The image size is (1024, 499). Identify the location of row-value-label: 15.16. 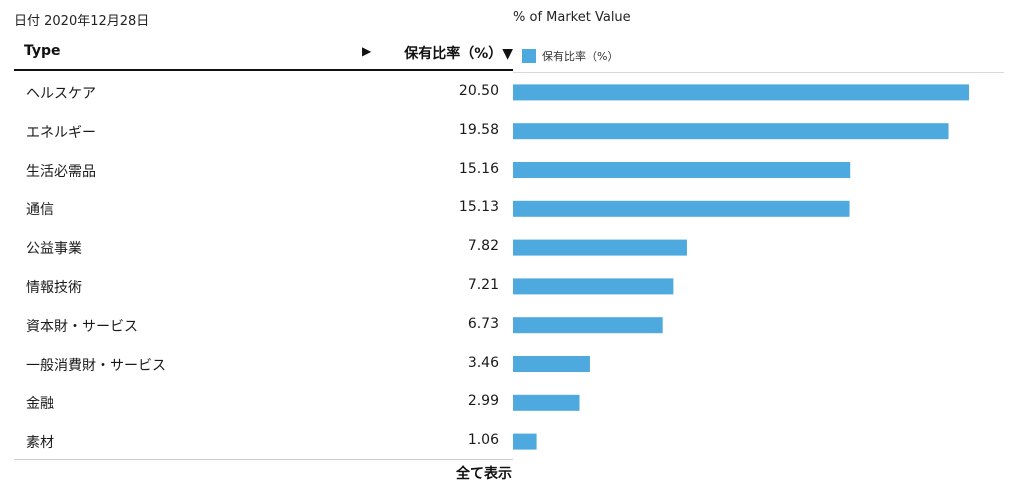
(478, 168).